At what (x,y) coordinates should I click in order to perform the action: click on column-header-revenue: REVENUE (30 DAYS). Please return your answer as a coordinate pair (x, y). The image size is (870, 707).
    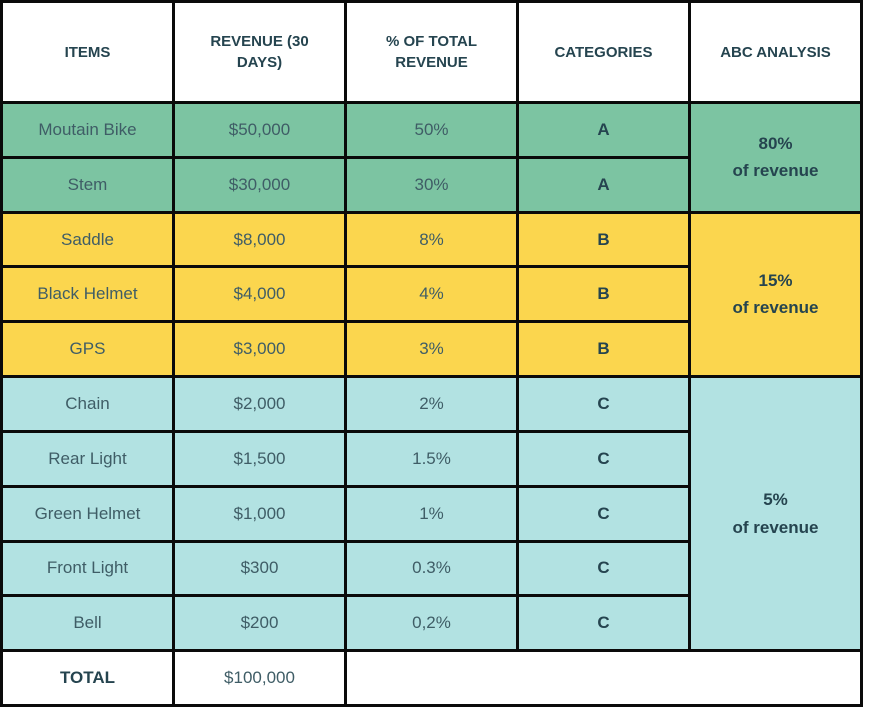
    Looking at the image, I should click on (259, 52).